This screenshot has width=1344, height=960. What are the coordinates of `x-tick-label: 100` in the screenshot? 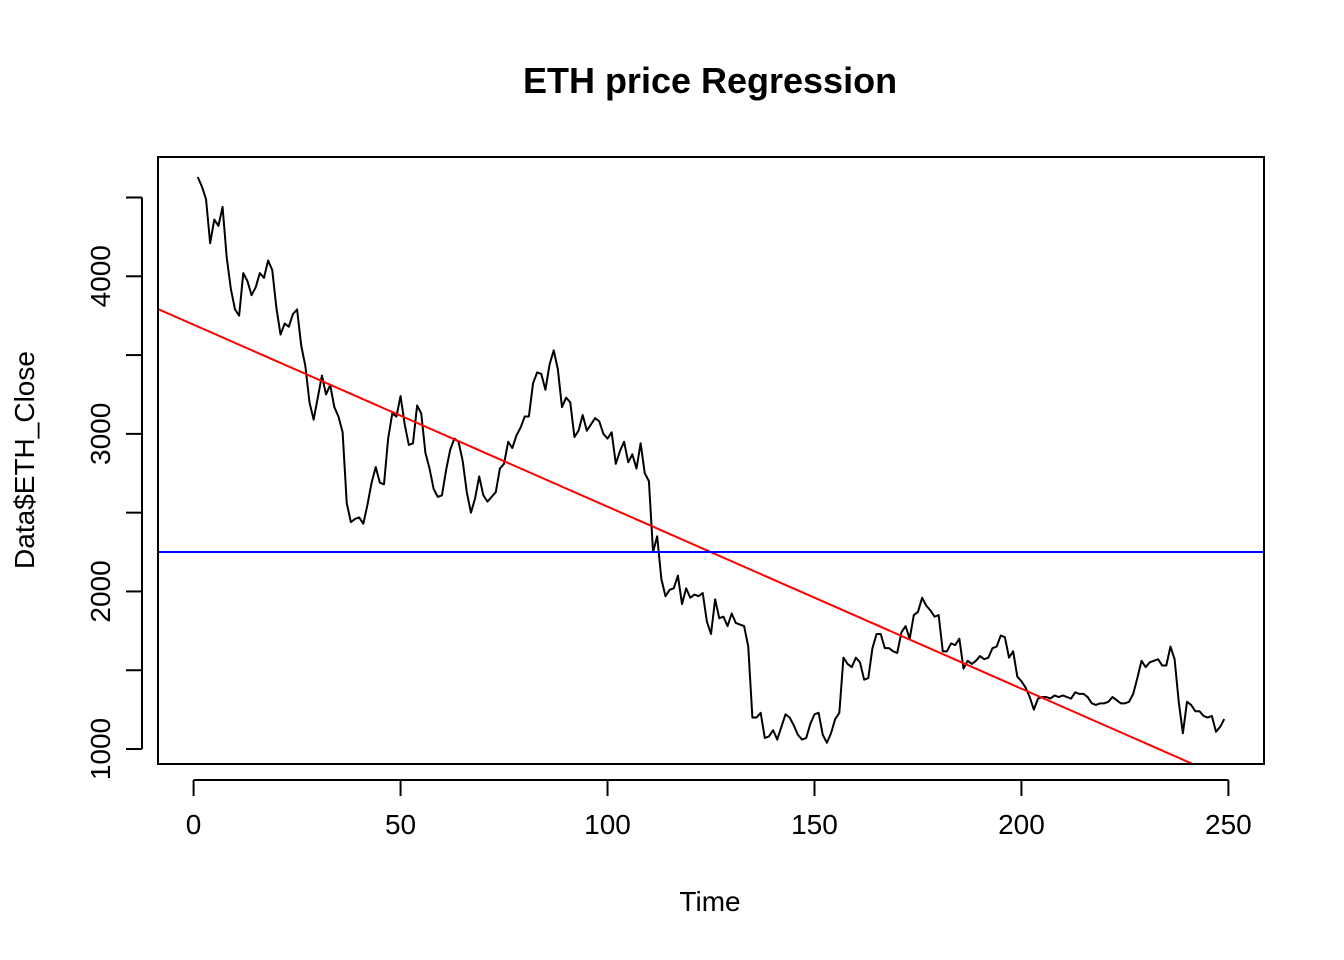 It's located at (607, 824).